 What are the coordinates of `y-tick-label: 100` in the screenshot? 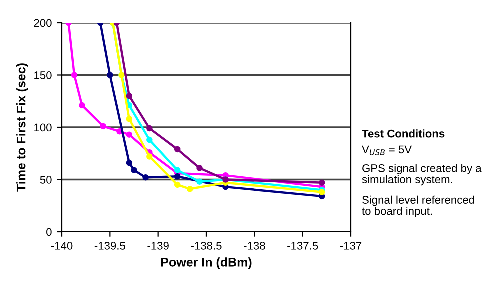 It's located at (43, 128).